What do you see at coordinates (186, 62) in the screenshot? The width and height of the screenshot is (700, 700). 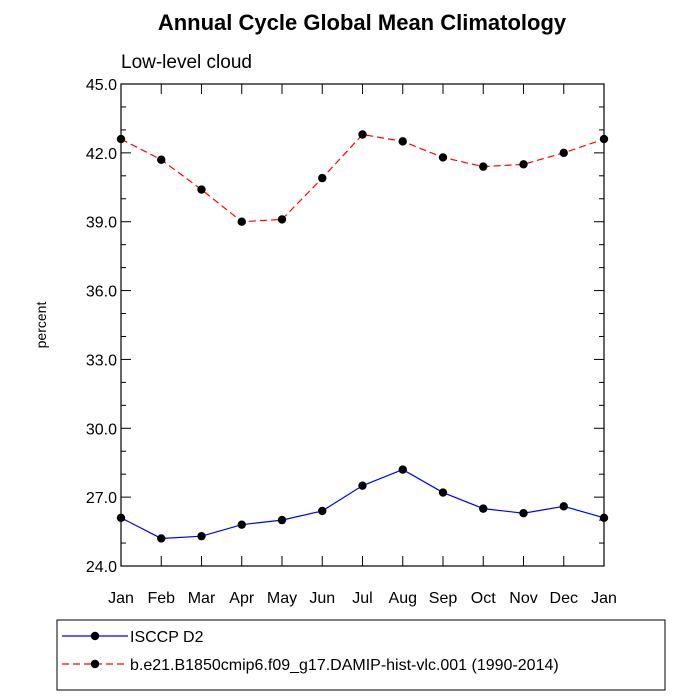 I see `chart-subtitle: Low-level cloud` at bounding box center [186, 62].